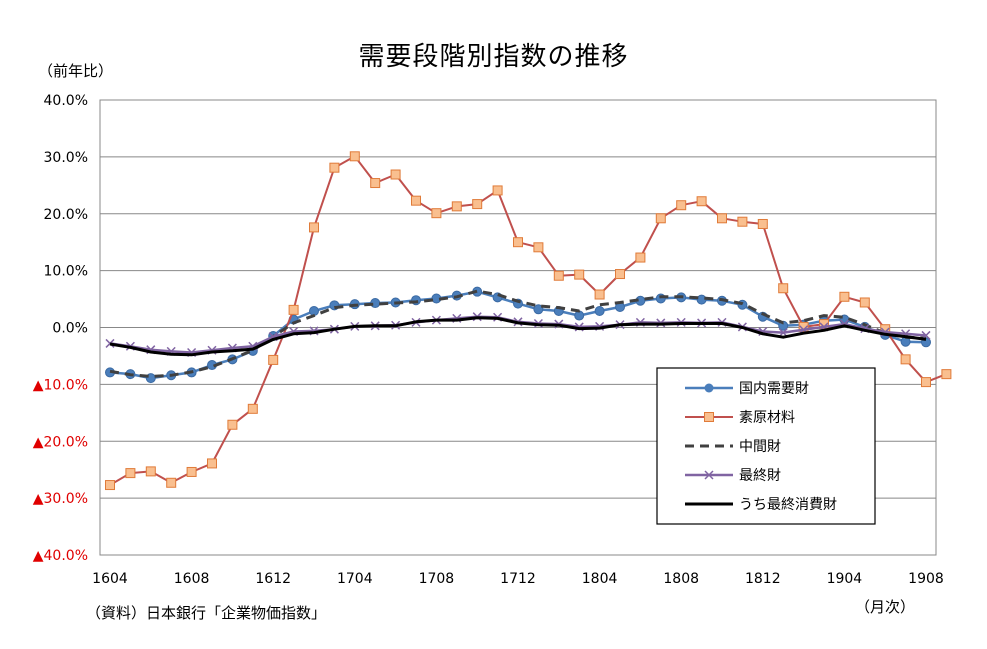 Image resolution: width=987 pixels, height=649 pixels. I want to click on y-axis-unit-label: （前年比）, so click(76, 71).